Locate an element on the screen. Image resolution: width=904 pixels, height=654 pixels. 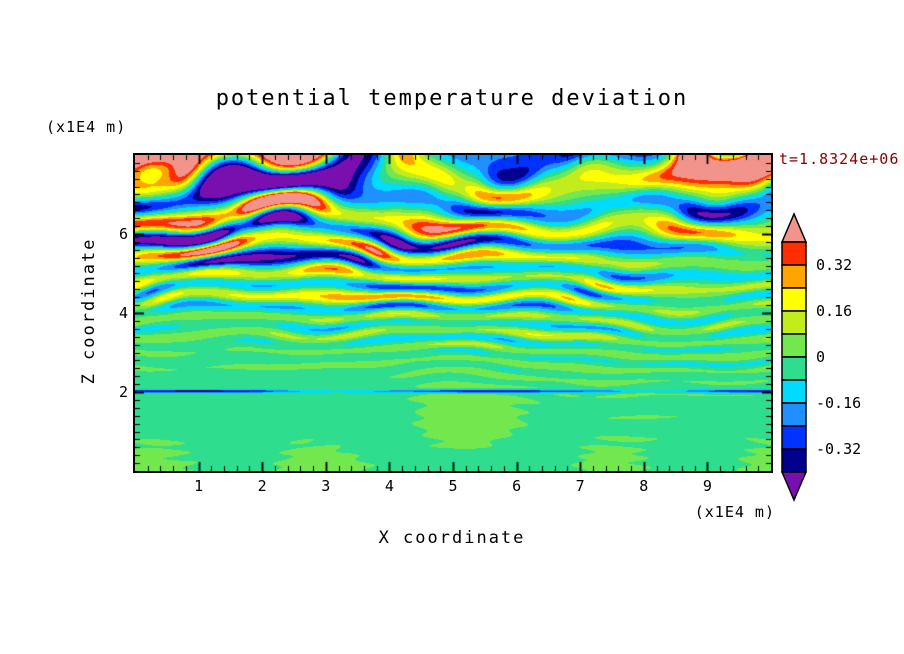
x-tick-label: 2 is located at coordinates (262, 486).